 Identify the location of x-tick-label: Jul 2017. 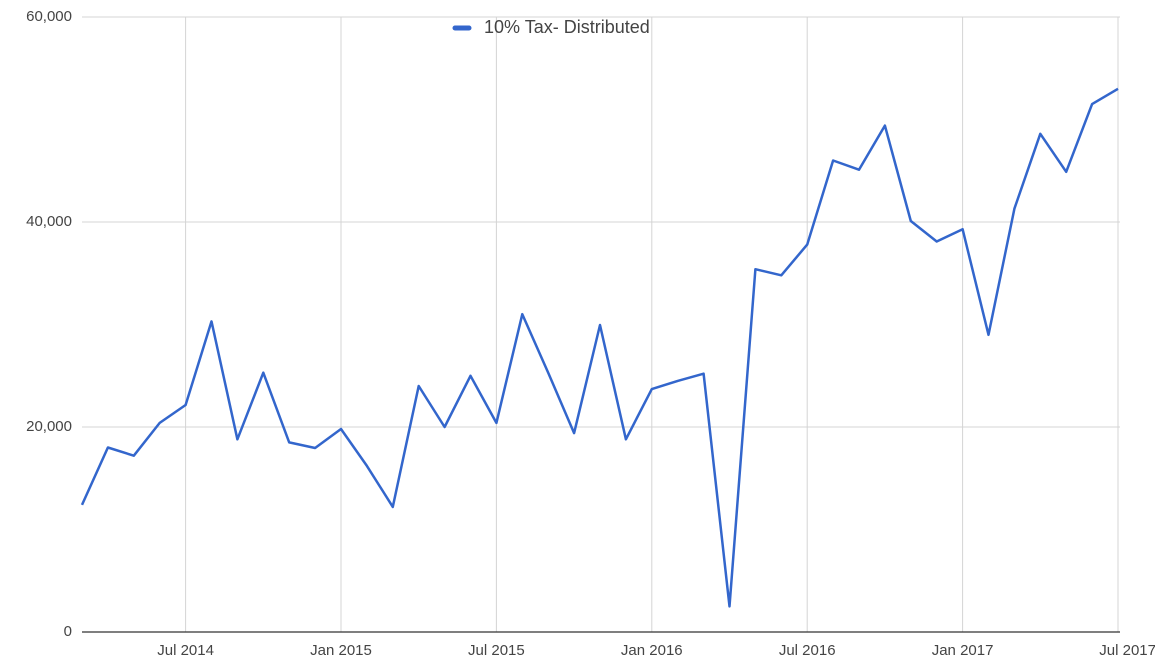
(1127, 650).